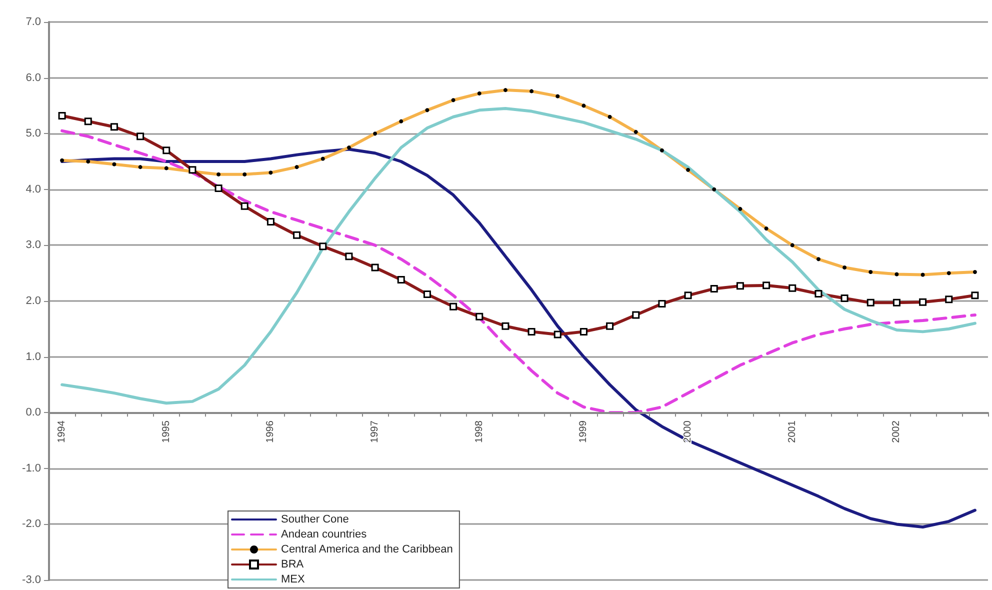 The width and height of the screenshot is (992, 590). Describe the element at coordinates (31, 580) in the screenshot. I see `y-tick-label: -3.0` at that location.